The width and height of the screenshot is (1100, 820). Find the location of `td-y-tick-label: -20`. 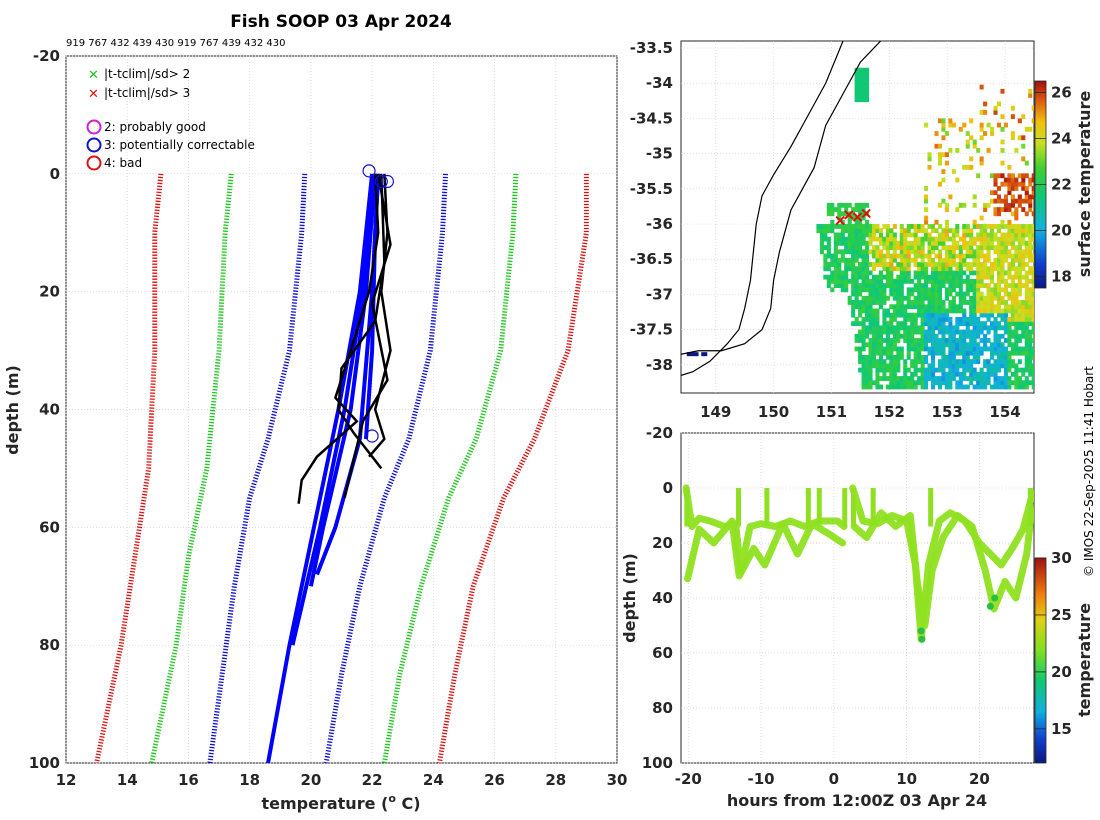

td-y-tick-label: -20 is located at coordinates (659, 433).